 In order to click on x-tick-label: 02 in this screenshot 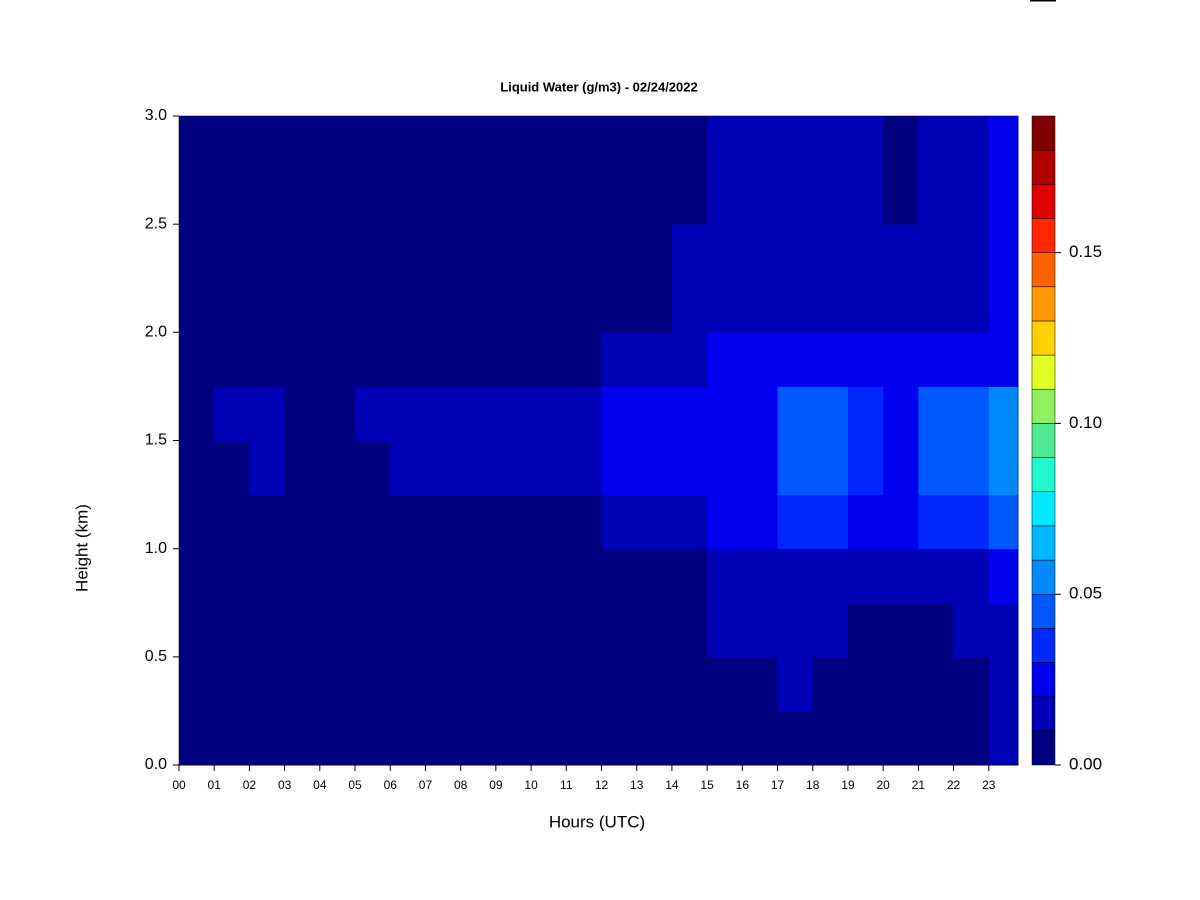, I will do `click(250, 785)`.